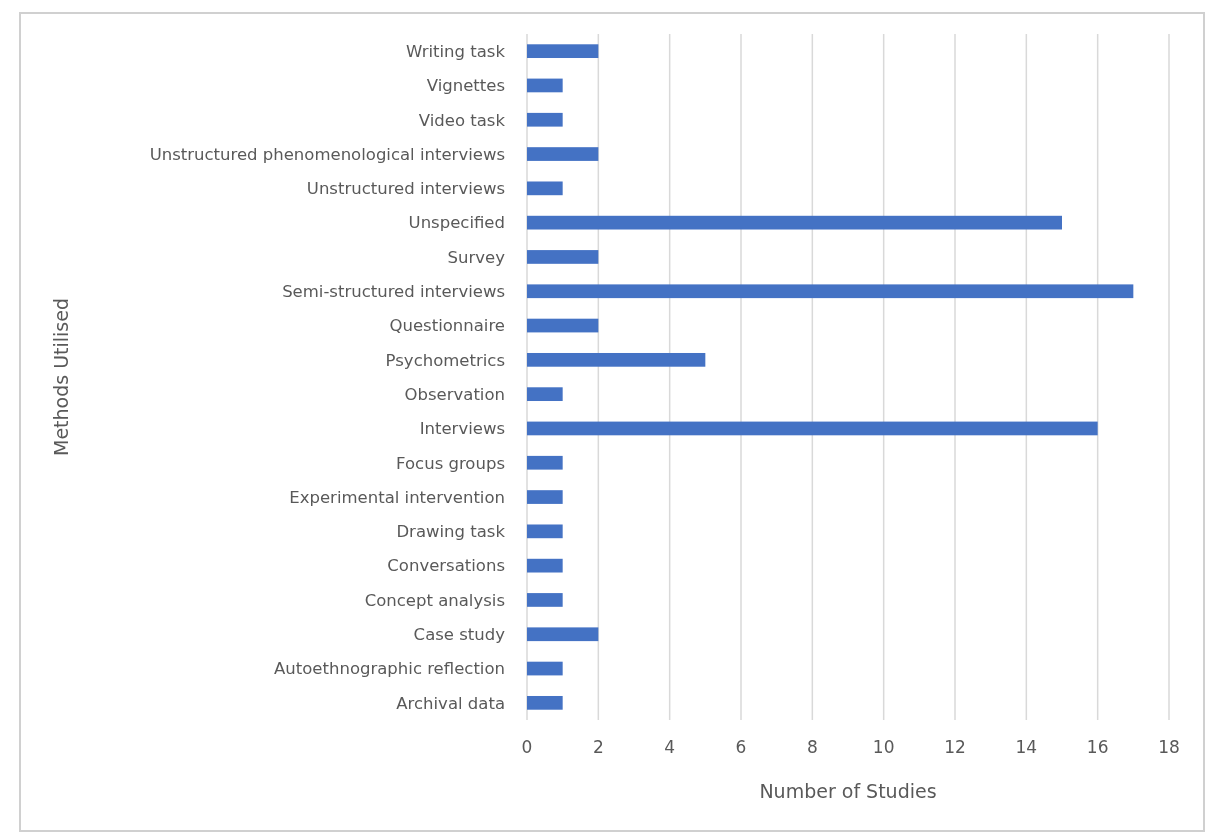  Describe the element at coordinates (451, 532) in the screenshot. I see `y-tick-label: Drawing task` at that location.